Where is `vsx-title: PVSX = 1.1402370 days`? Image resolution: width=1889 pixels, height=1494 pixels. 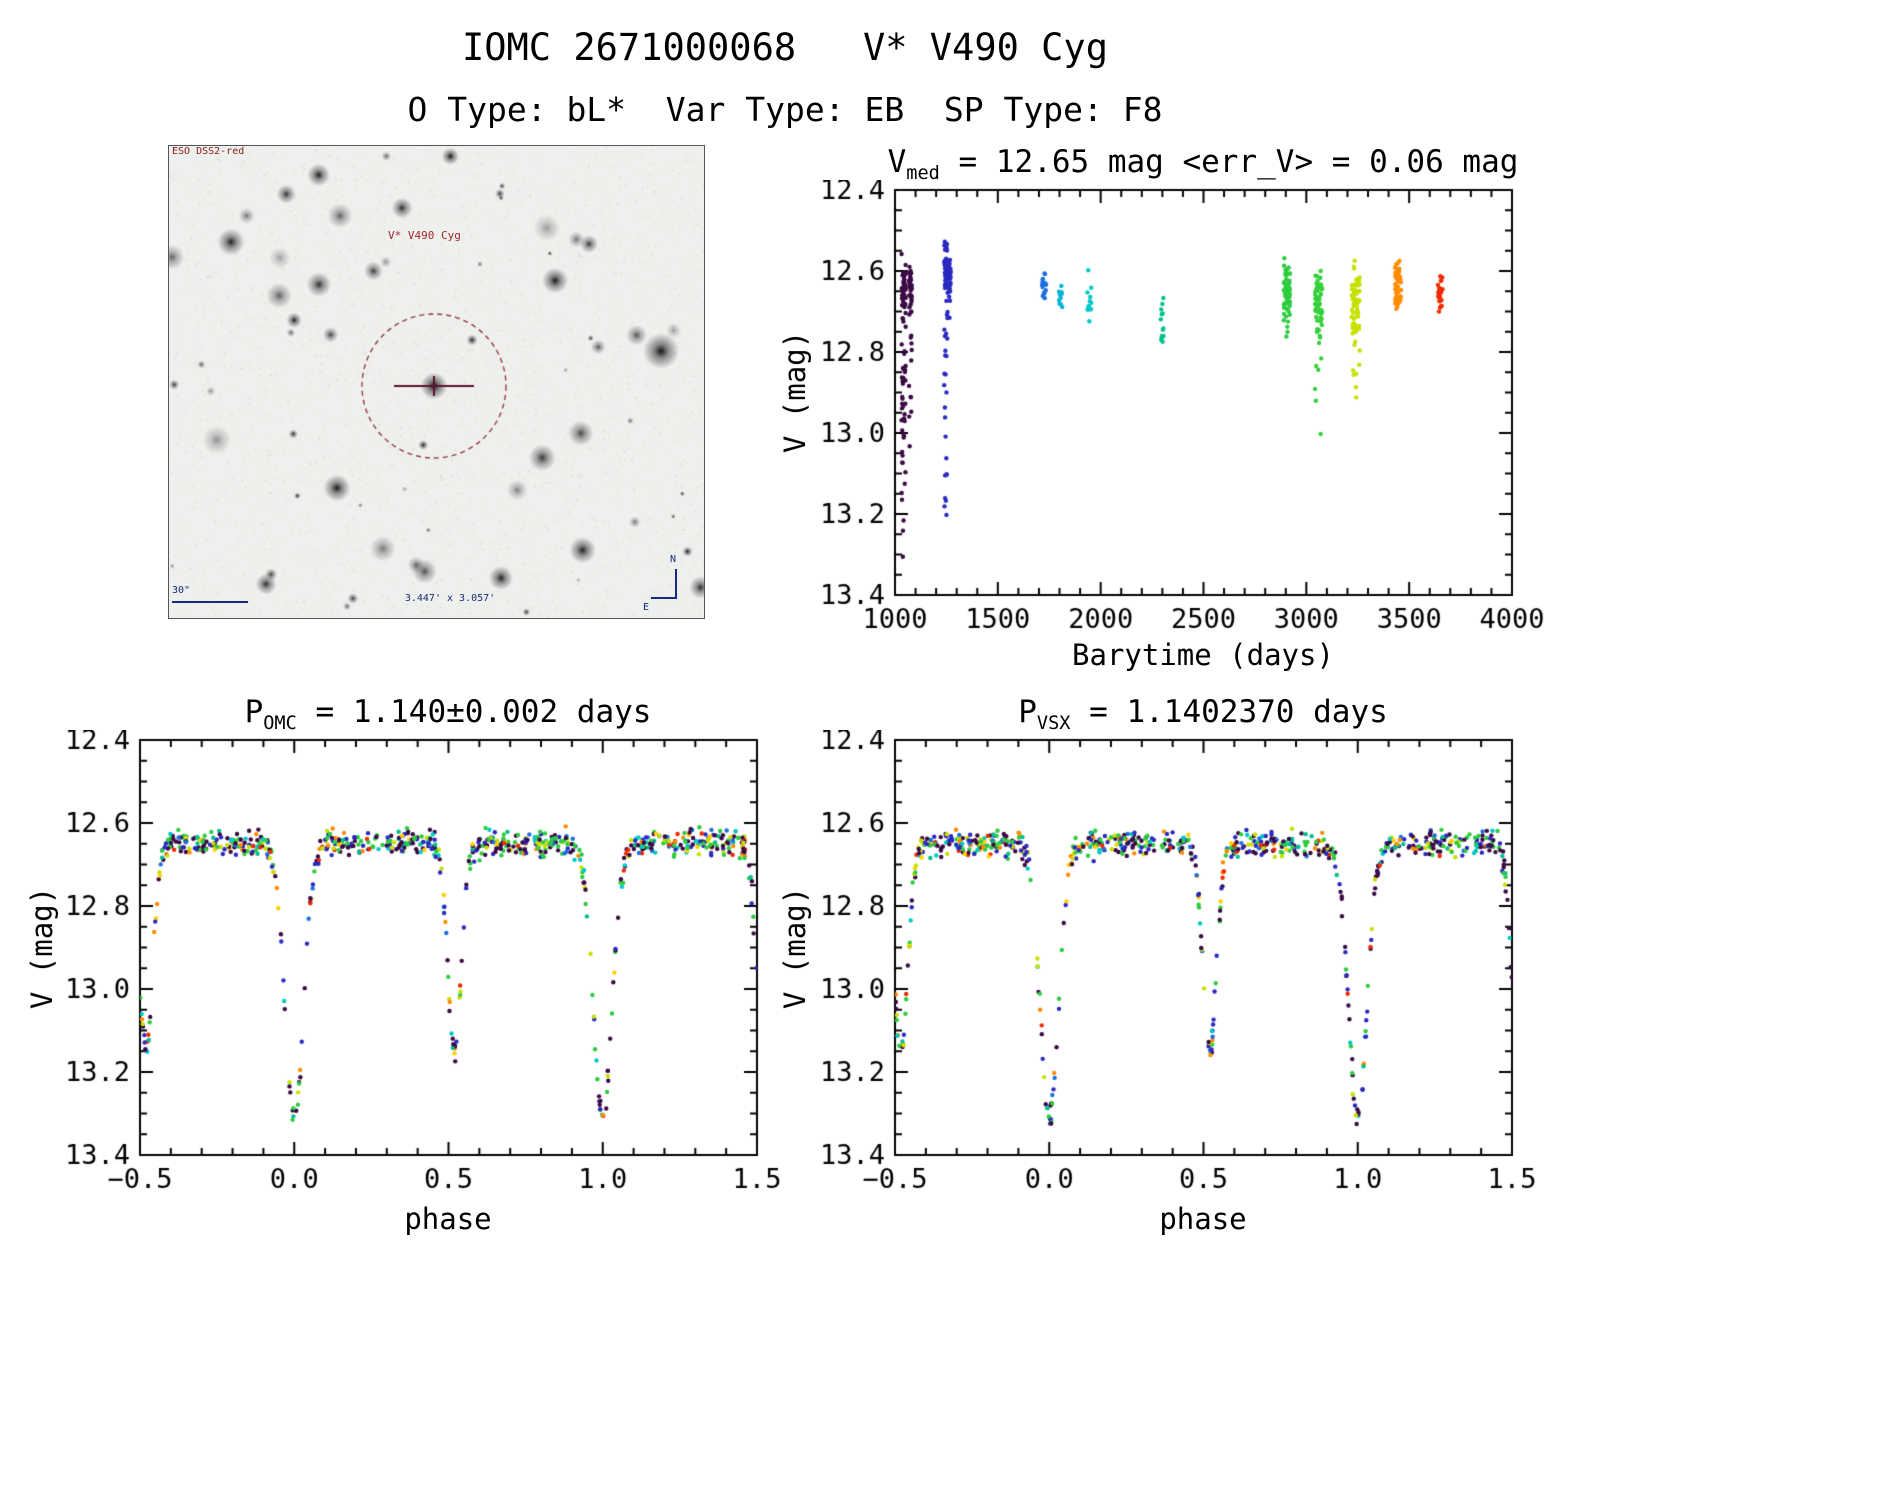 vsx-title: PVSX = 1.1402370 days is located at coordinates (1203, 714).